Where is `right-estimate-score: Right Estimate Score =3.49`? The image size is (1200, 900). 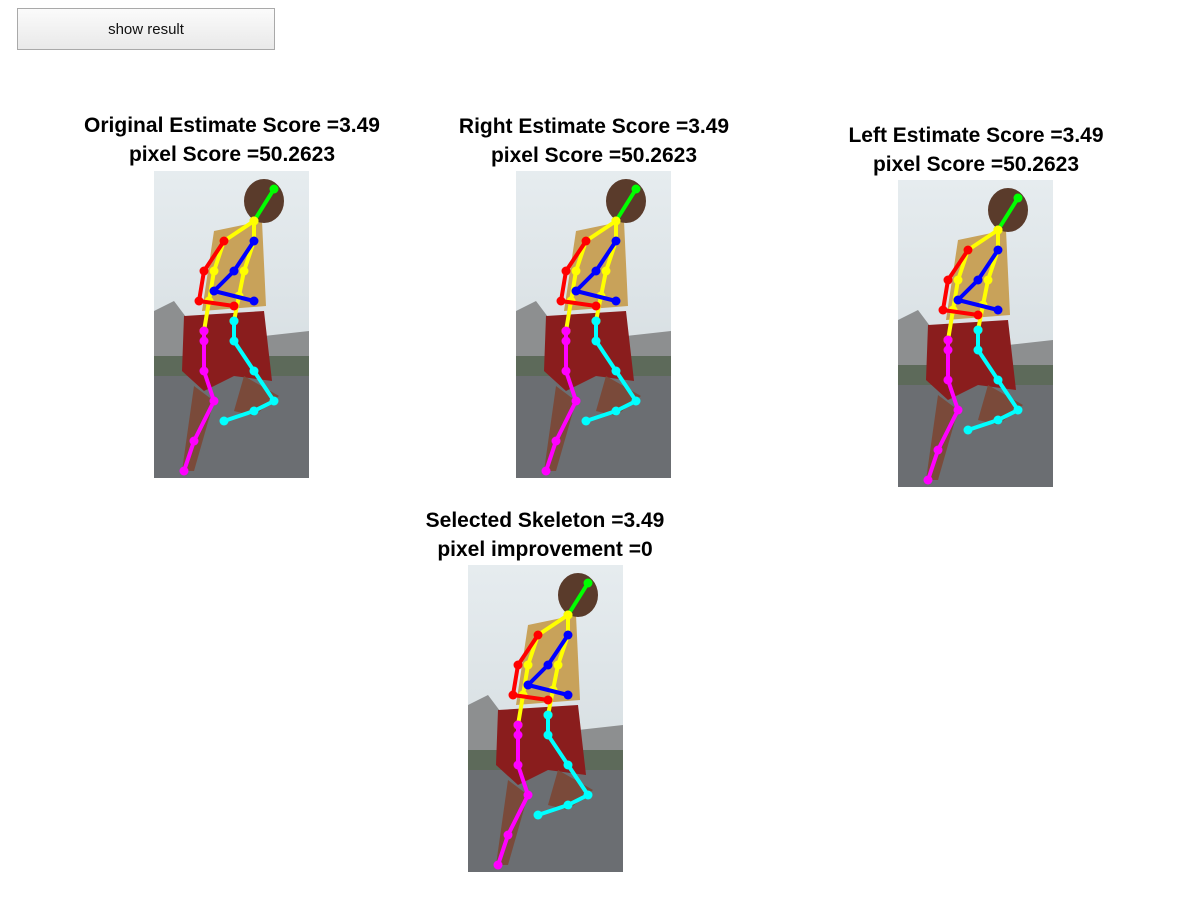 right-estimate-score: Right Estimate Score =3.49 is located at coordinates (594, 126).